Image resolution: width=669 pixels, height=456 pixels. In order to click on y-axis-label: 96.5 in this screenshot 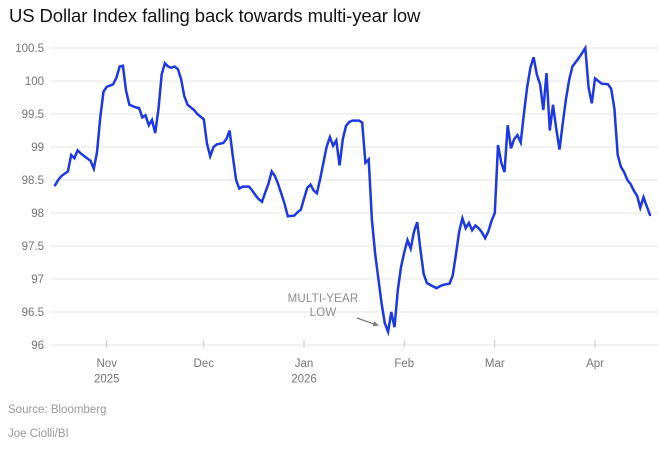, I will do `click(33, 313)`.